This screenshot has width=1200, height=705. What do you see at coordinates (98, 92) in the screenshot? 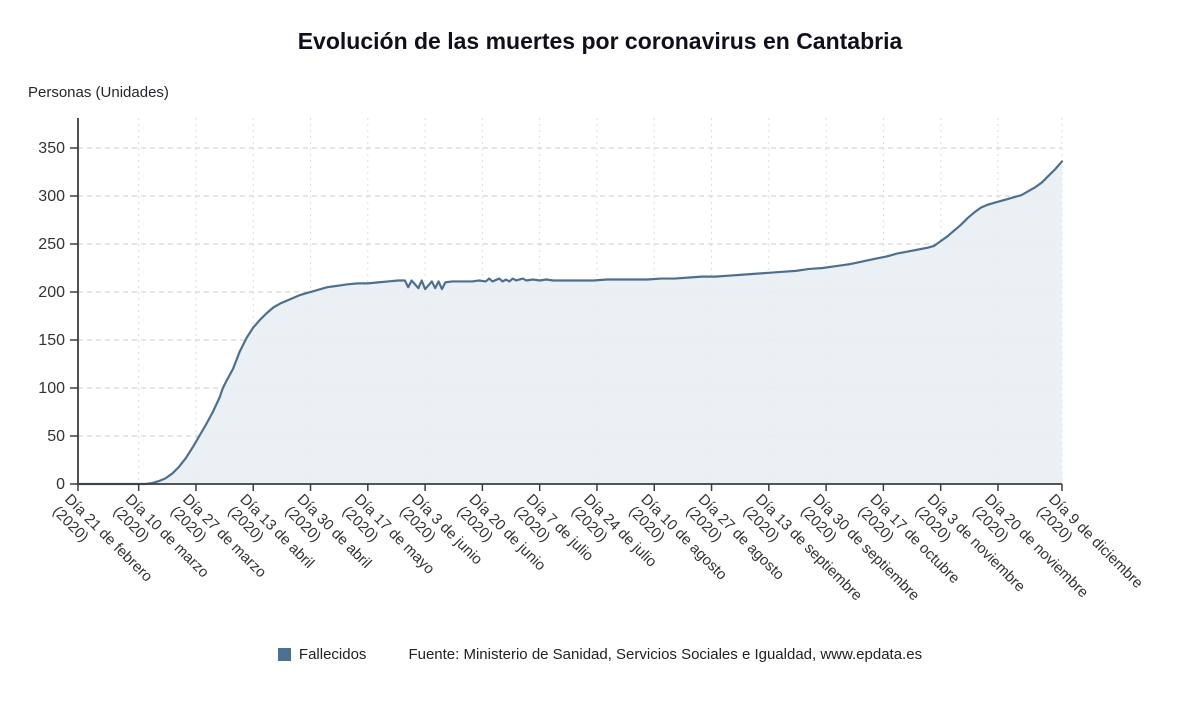
I see `y-axis-title: Personas (Unidades)` at bounding box center [98, 92].